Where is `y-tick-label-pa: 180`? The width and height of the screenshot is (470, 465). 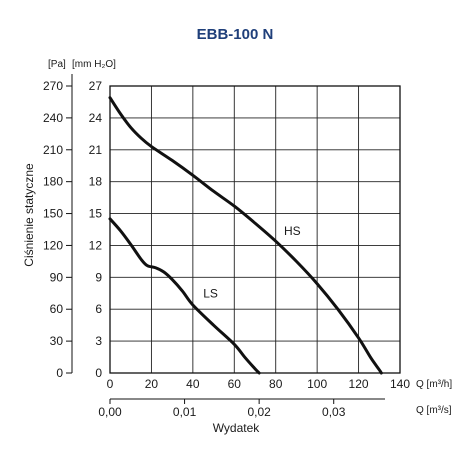 y-tick-label-pa: 180 is located at coordinates (53, 182).